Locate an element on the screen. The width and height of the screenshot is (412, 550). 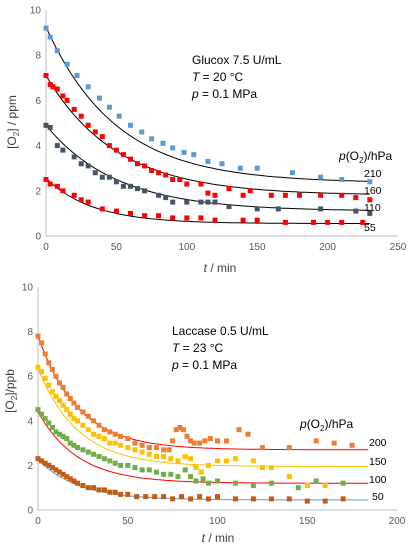
chart-glucox-annotation: Glucox 7.5 U/mL T = 20 °C p = 0.1 MPa is located at coordinates (236, 77).